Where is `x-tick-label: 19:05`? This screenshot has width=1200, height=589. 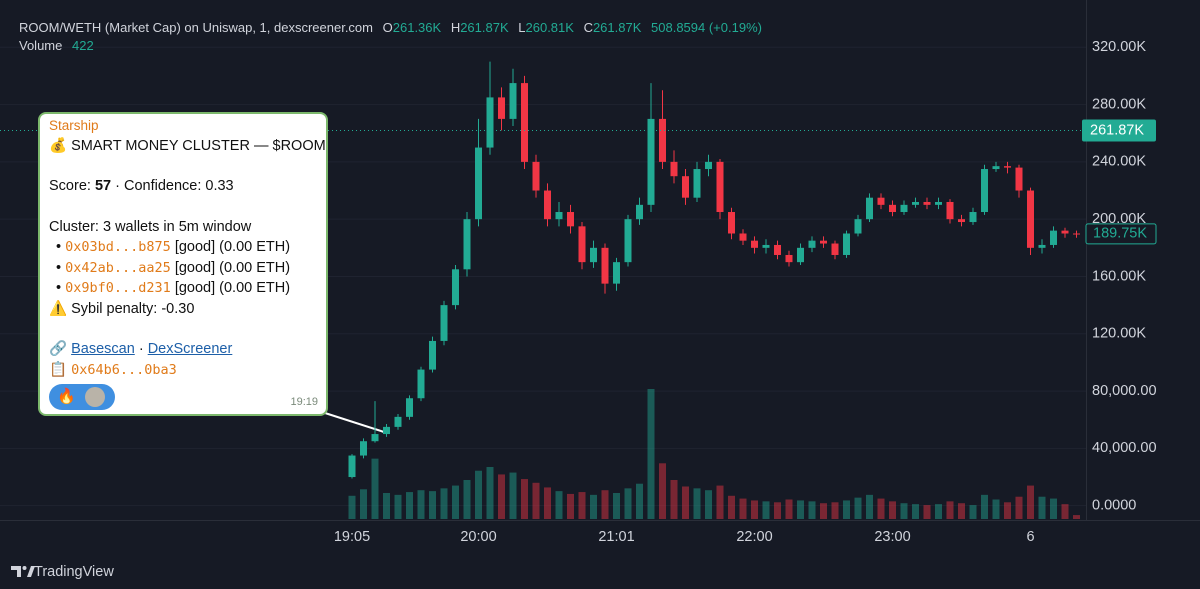 x-tick-label: 19:05 is located at coordinates (352, 537).